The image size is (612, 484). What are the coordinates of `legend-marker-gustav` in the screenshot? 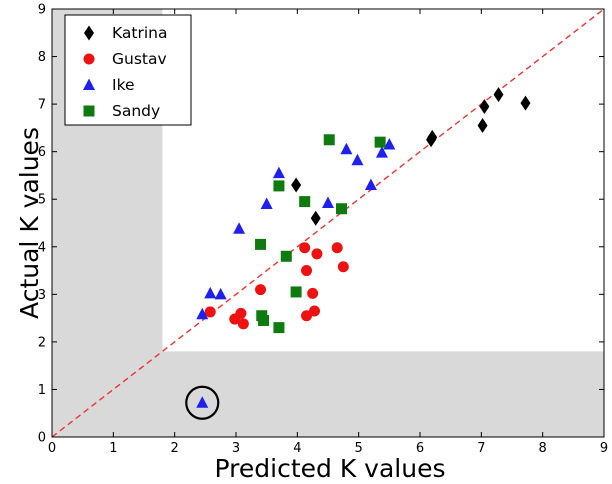 It's located at (89, 59).